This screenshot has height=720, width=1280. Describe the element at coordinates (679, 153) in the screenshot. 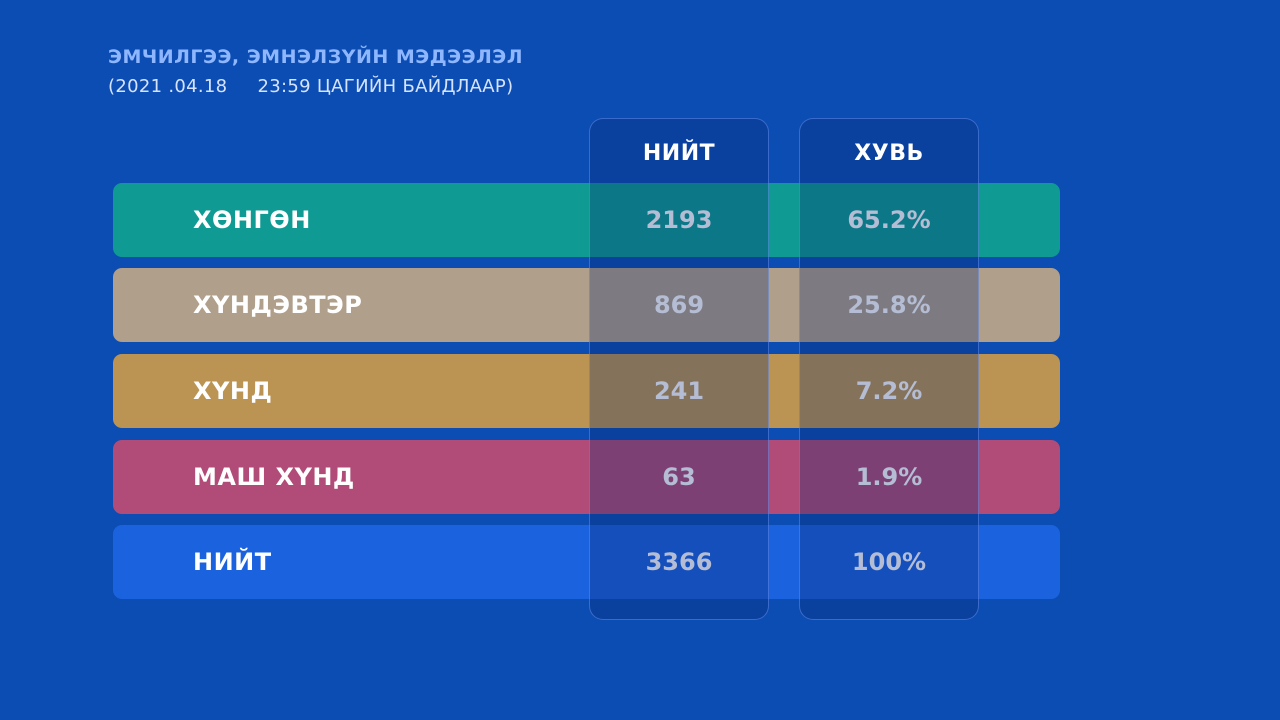

I see `column-header-total: НИЙТ` at that location.